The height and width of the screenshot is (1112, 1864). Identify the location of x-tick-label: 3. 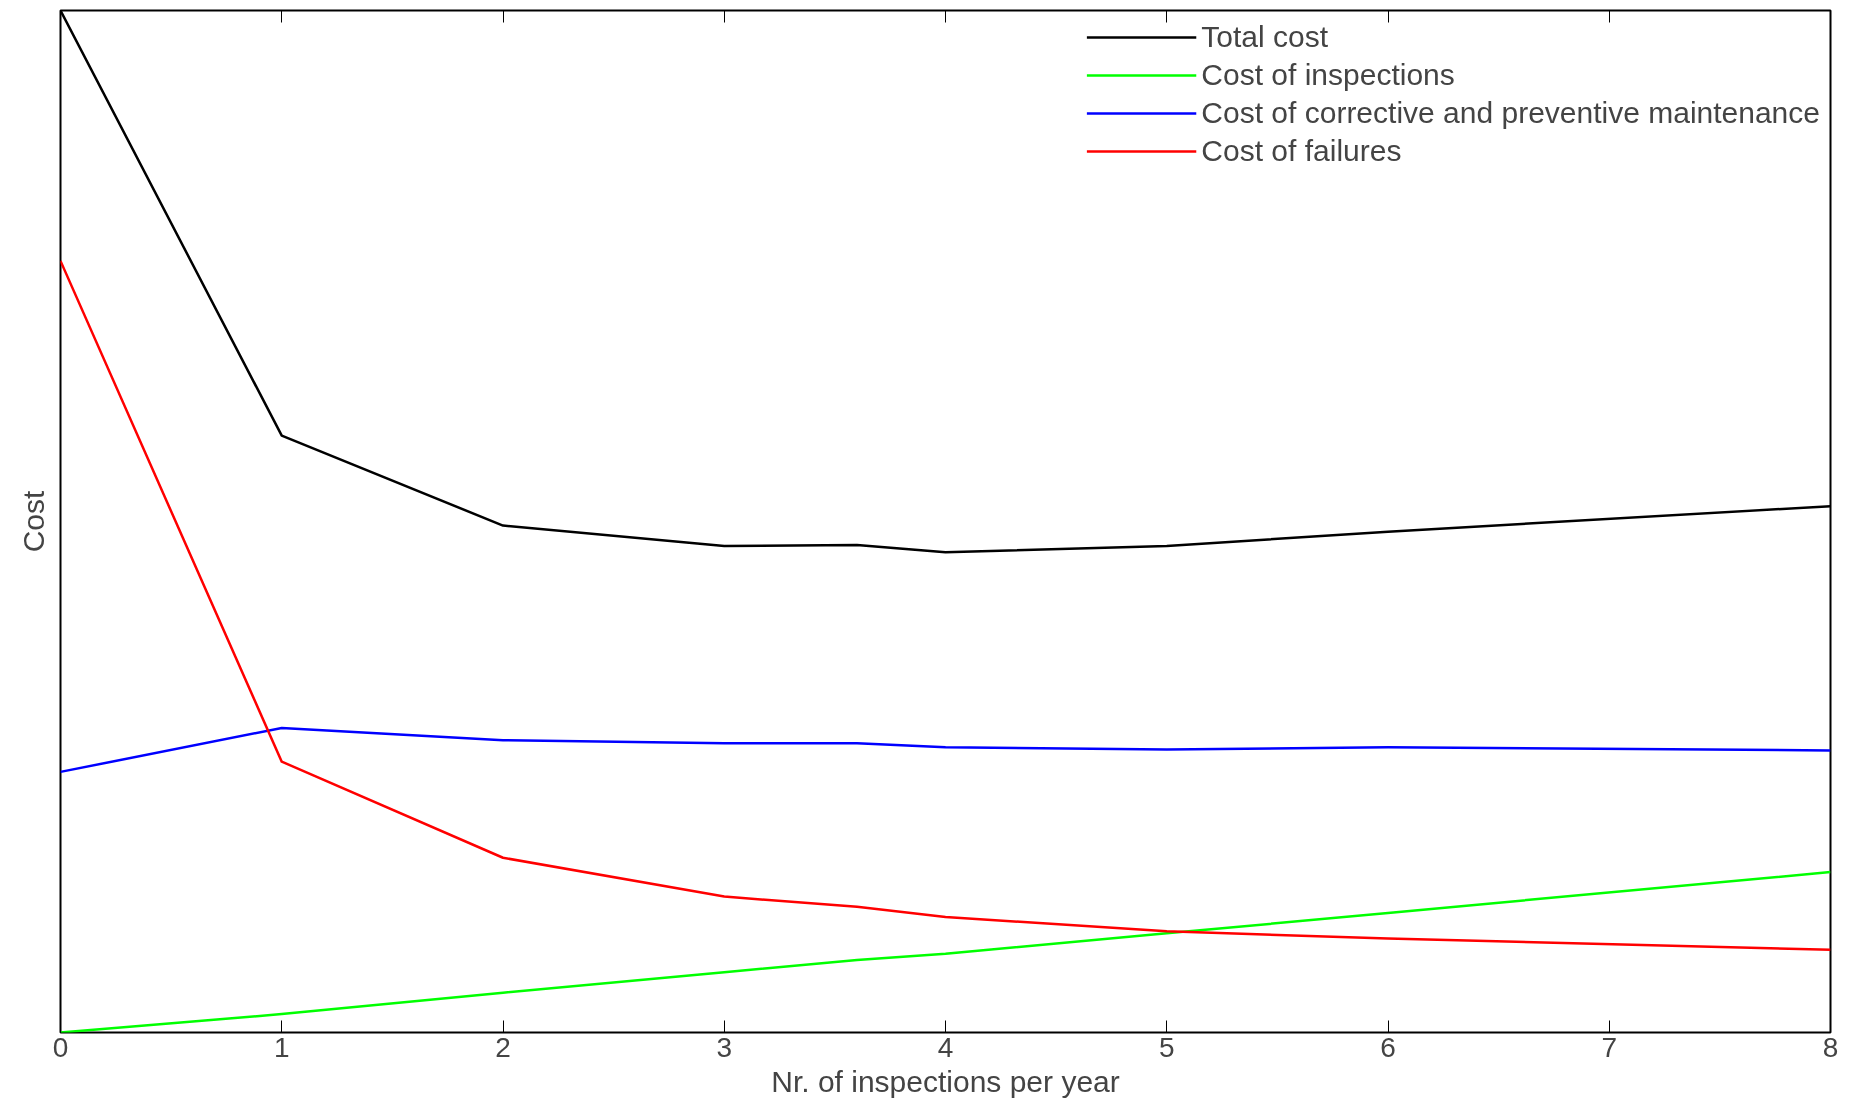
(724, 1047).